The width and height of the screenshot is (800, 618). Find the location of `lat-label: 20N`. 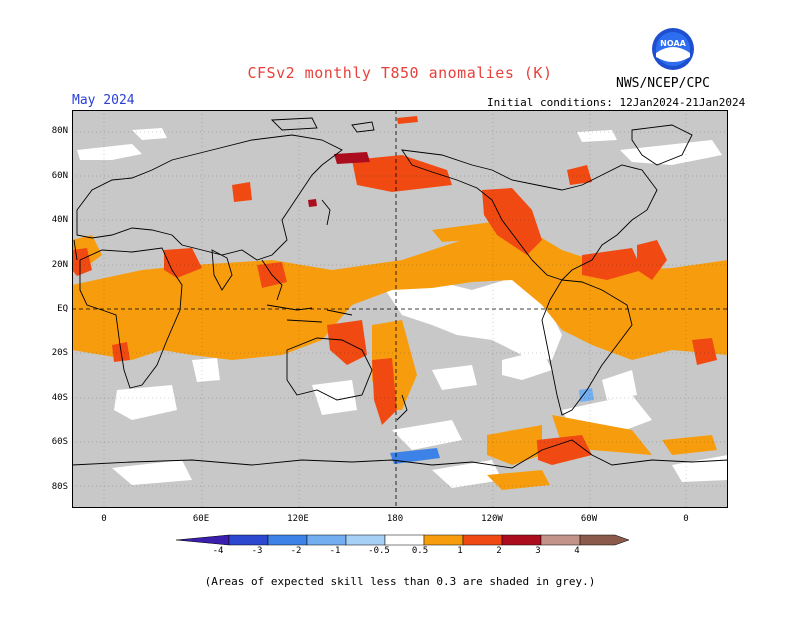

lat-label: 20N is located at coordinates (59, 265).